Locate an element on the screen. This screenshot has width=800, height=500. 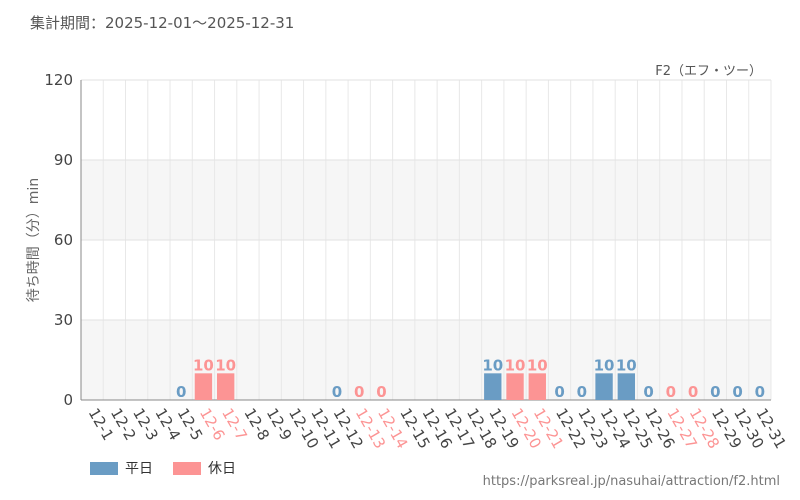
legend-swatch-holiday is located at coordinates (187, 468).